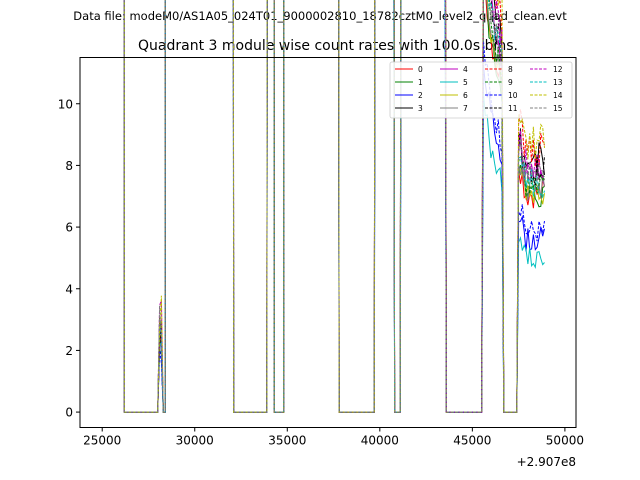 This screenshot has width=640, height=480. I want to click on y-tick-label: 6, so click(69, 228).